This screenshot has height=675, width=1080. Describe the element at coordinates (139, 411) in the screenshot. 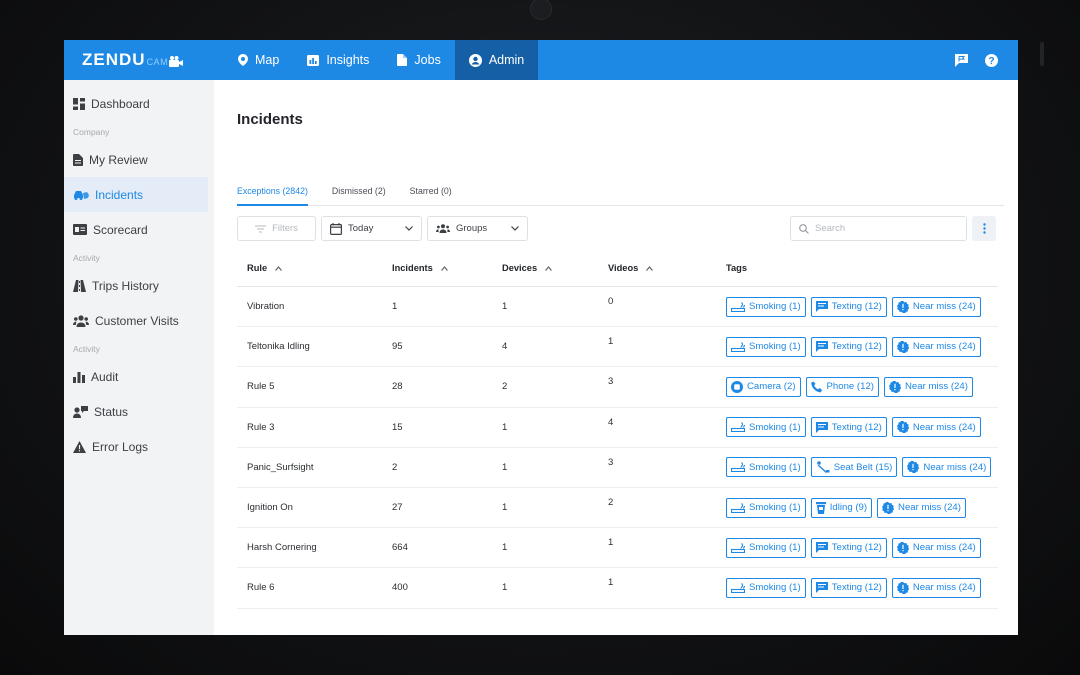

I see `sidebar-item-status: Status` at that location.